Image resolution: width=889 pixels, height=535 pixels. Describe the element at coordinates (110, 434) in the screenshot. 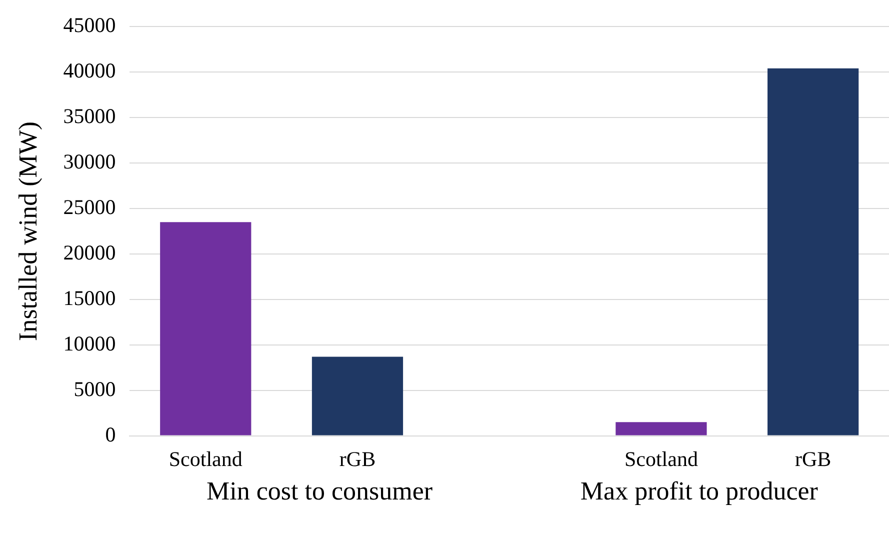

I see `y-tick-label: 0` at that location.